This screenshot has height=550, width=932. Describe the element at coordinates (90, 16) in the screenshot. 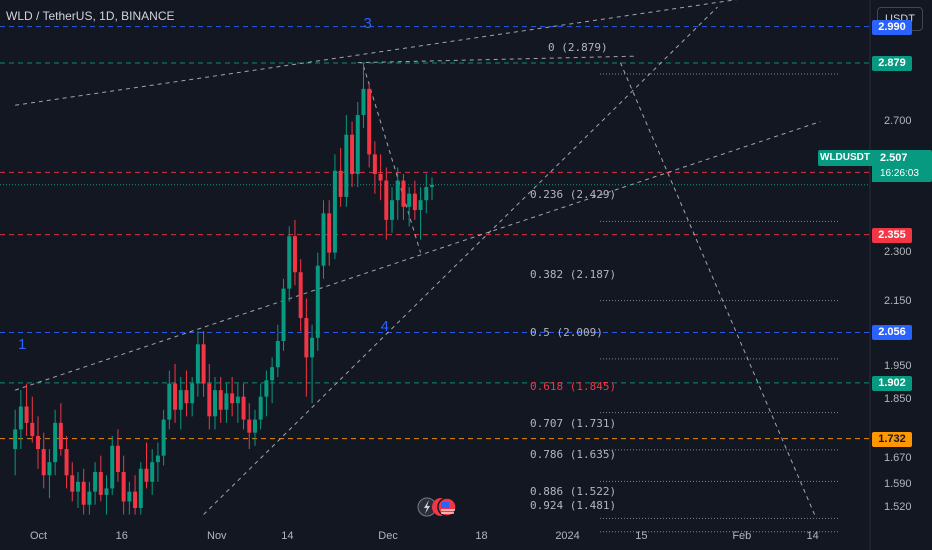

I see `chart-title: WLD / TetherUS, 1D, BINANCE` at that location.